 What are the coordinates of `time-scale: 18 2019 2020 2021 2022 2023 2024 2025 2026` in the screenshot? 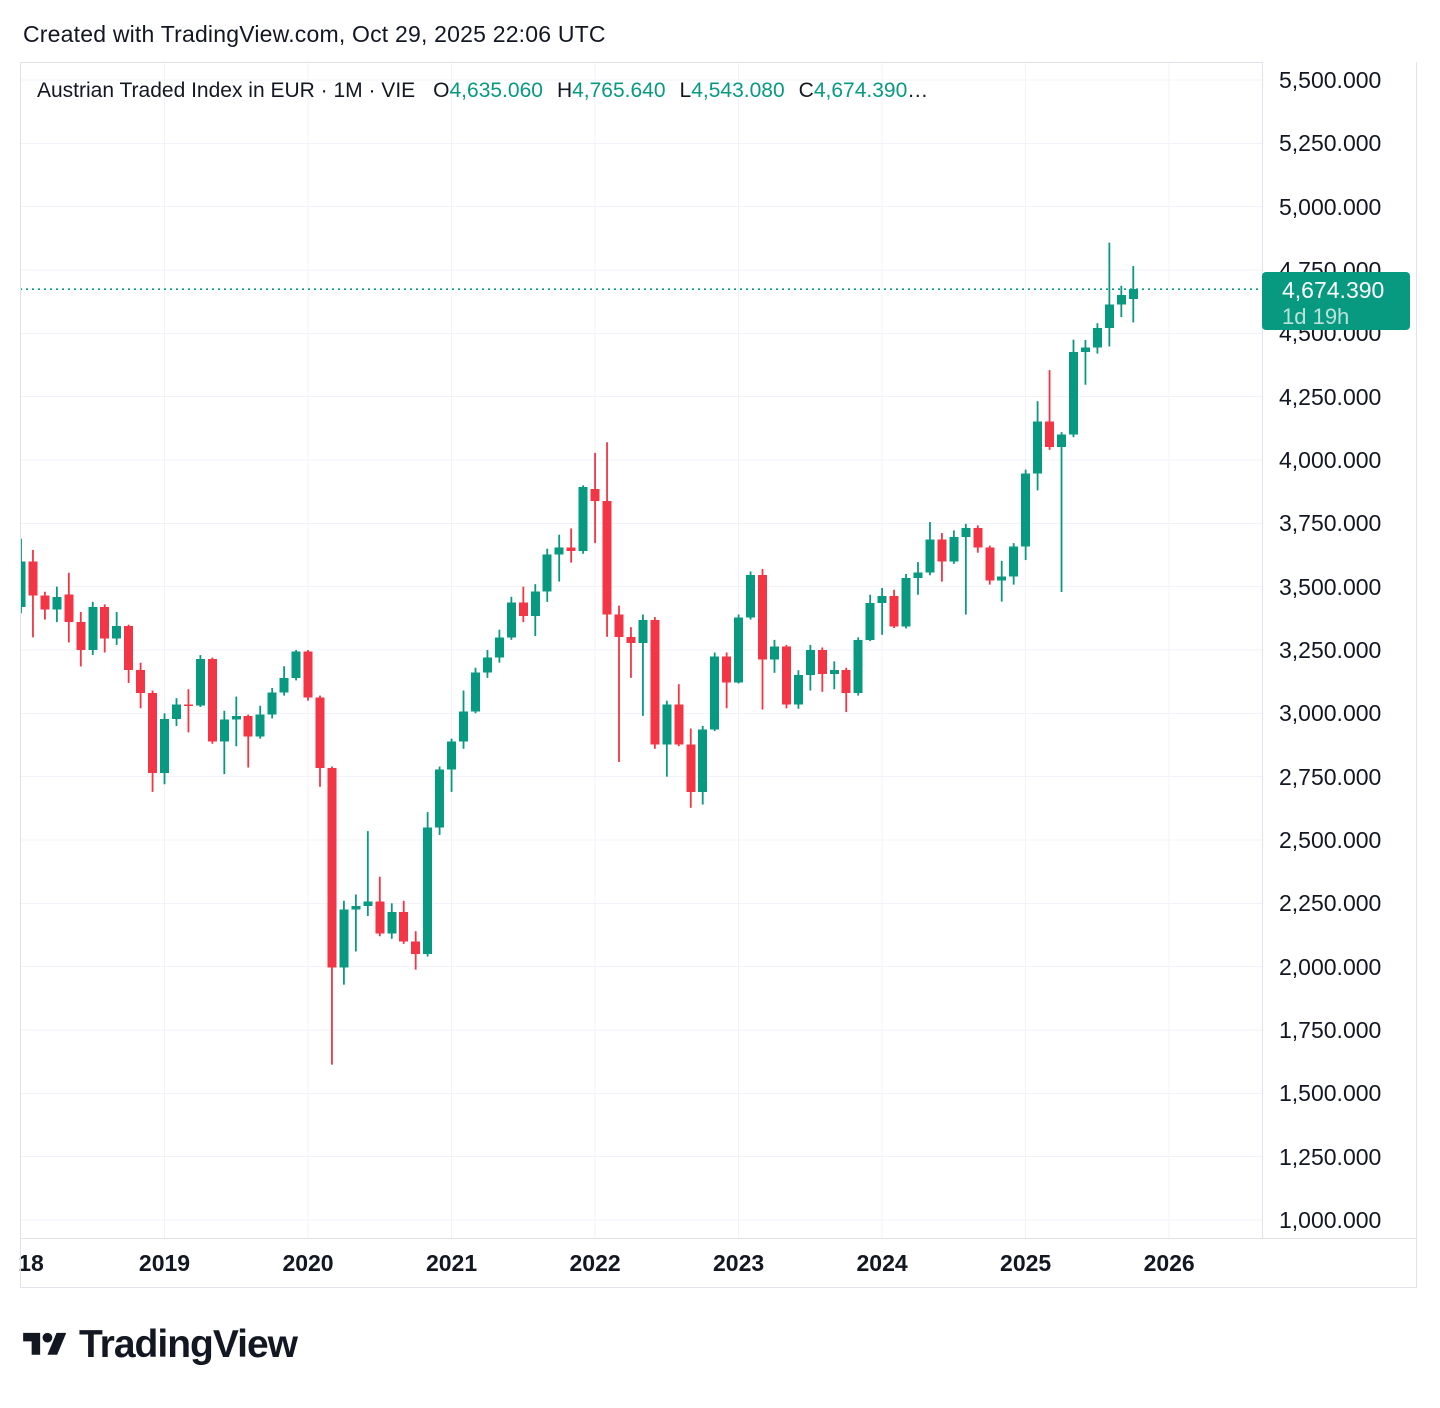 It's located at (708, 1262).